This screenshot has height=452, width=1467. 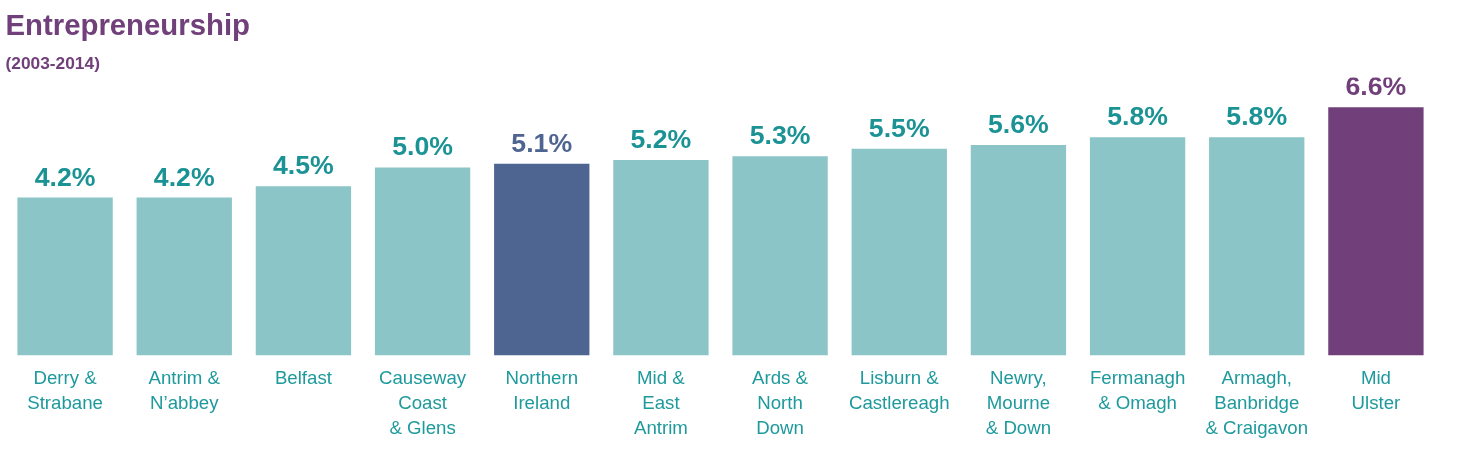 What do you see at coordinates (1018, 123) in the screenshot?
I see `data-label: 5.6%` at bounding box center [1018, 123].